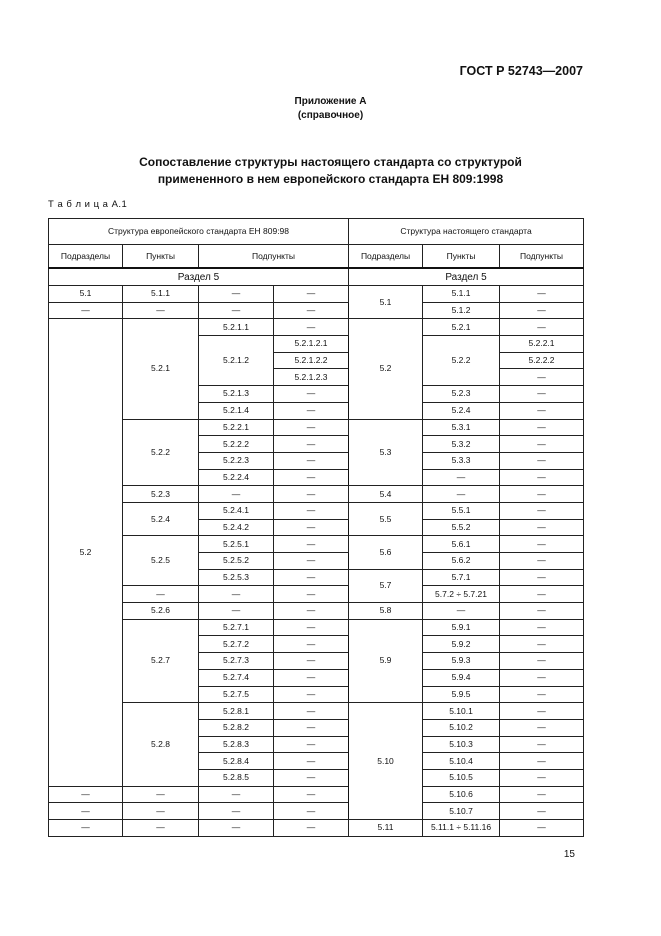 Image resolution: width=661 pixels, height=936 pixels. I want to click on table-cell: 5.2.7.5, so click(236, 694).